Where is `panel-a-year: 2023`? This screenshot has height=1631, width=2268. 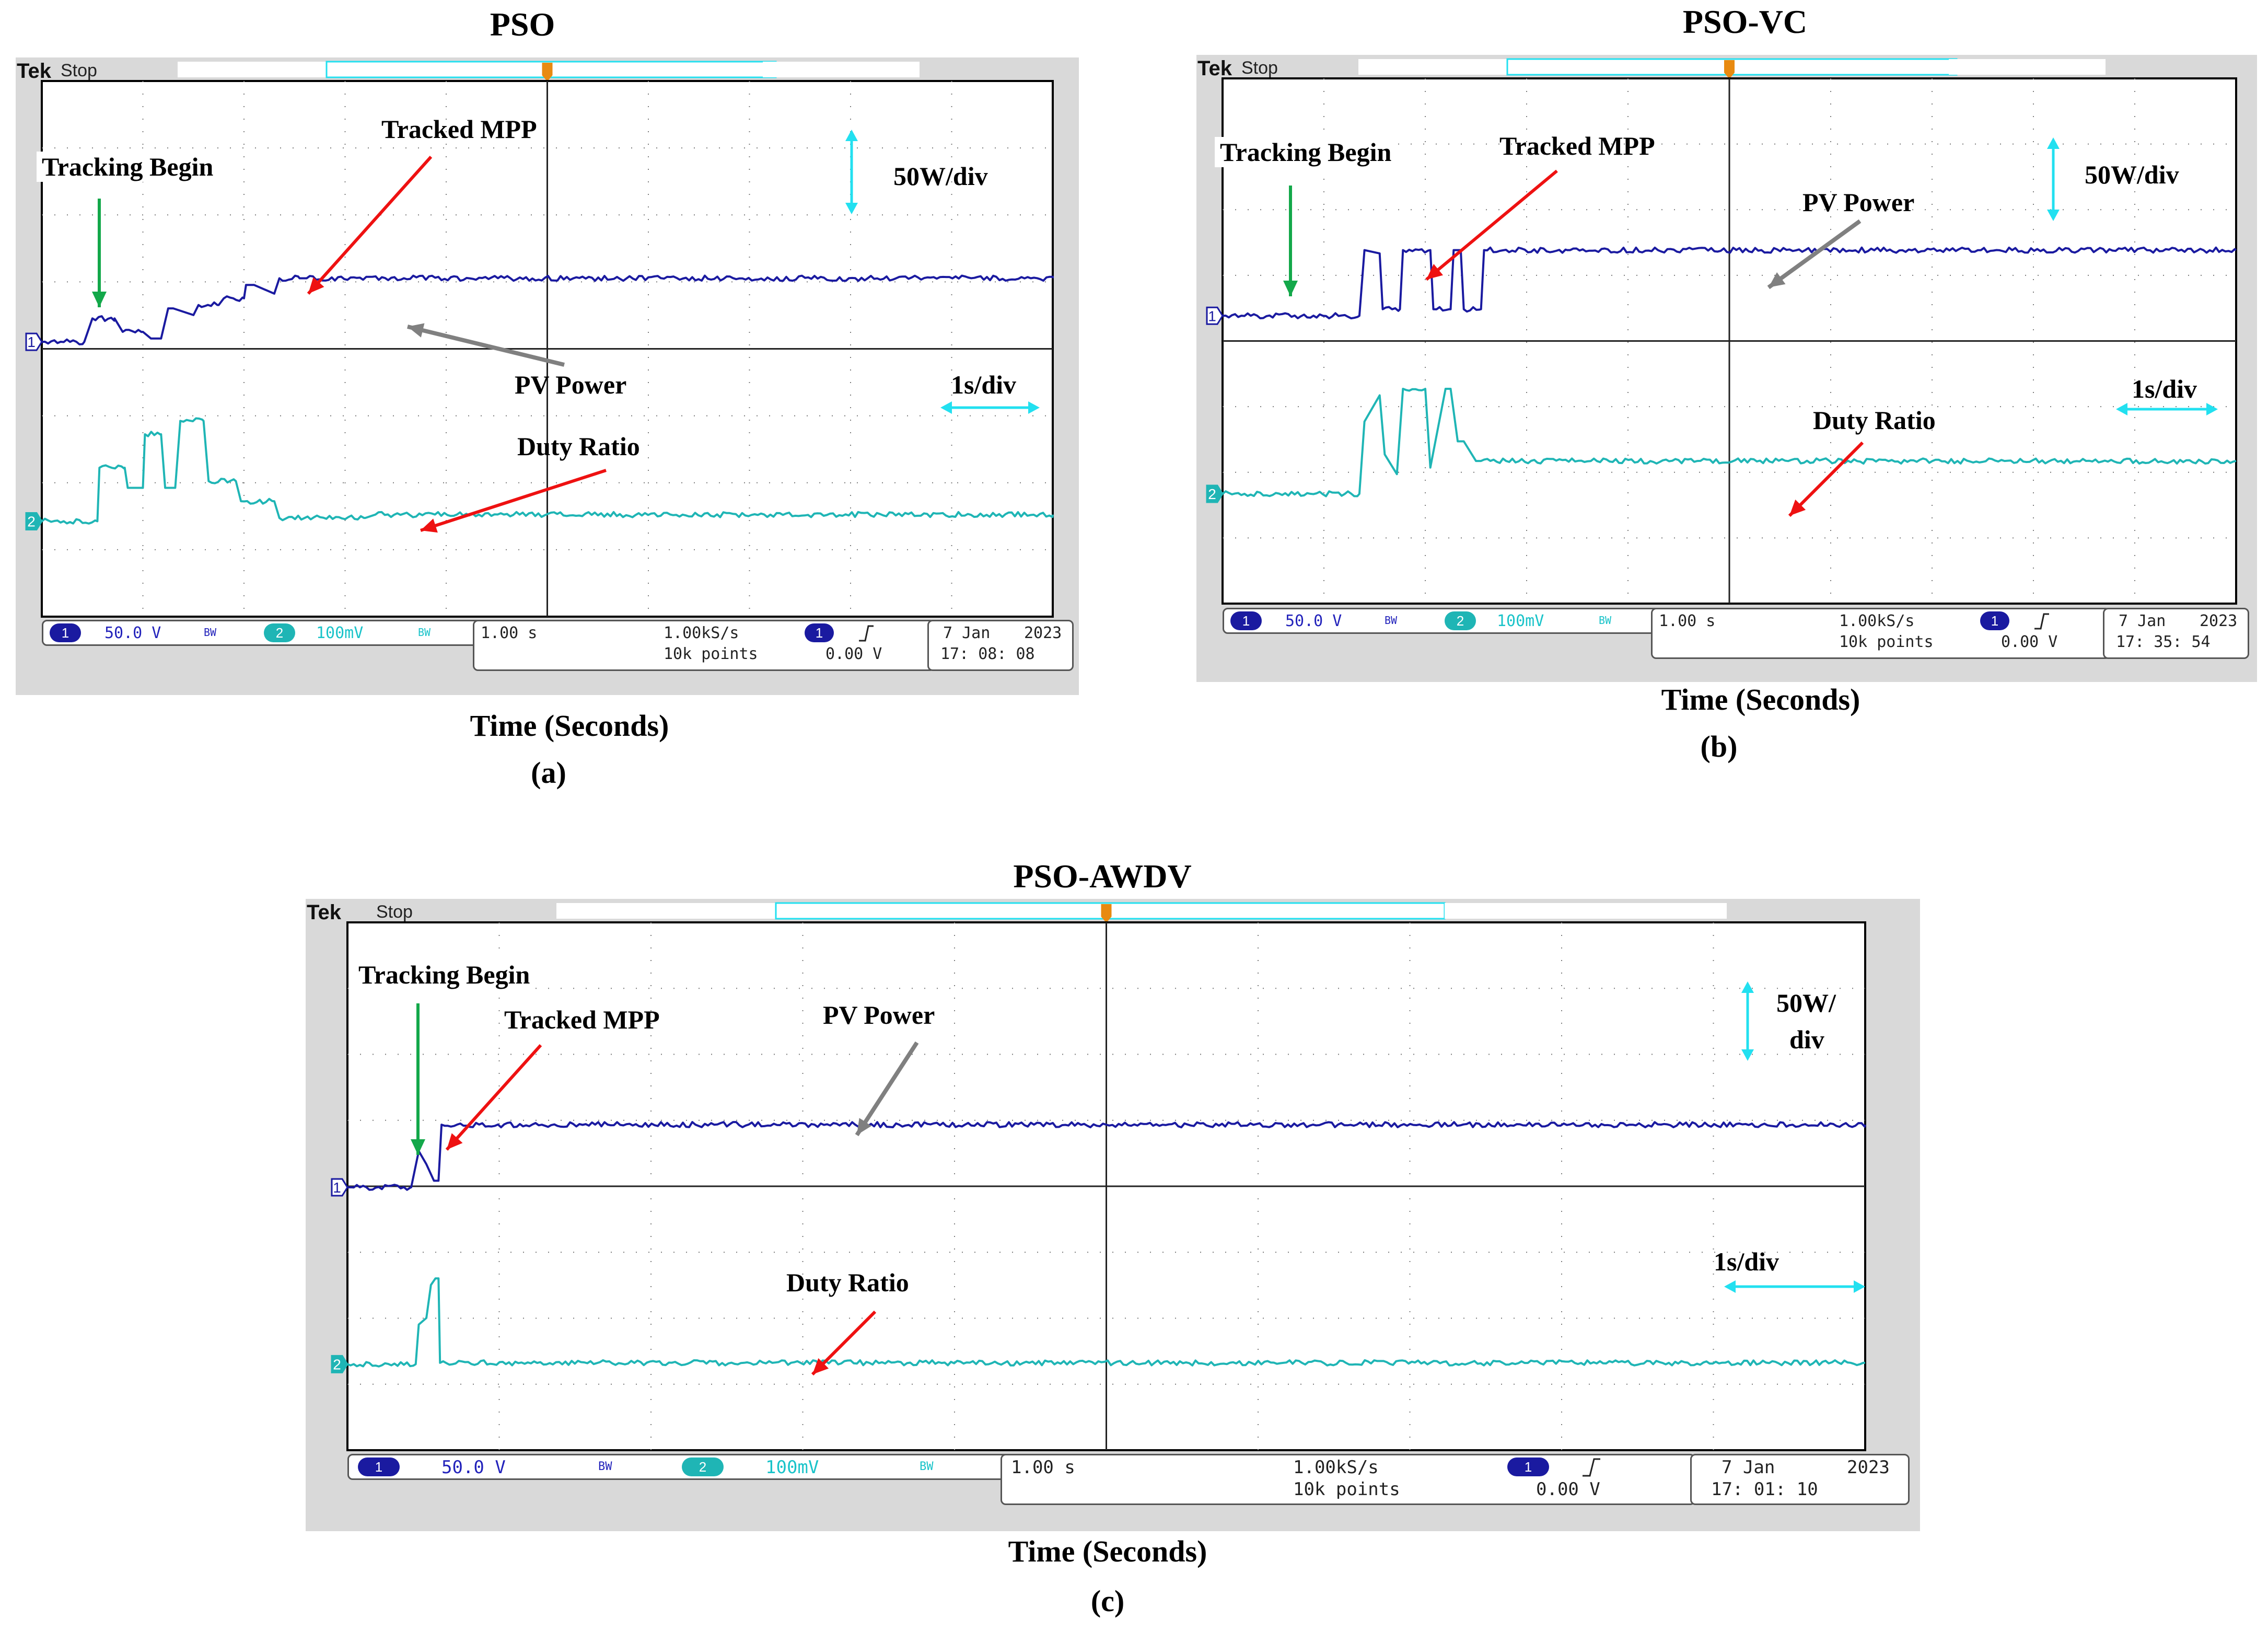 panel-a-year: 2023 is located at coordinates (1043, 633).